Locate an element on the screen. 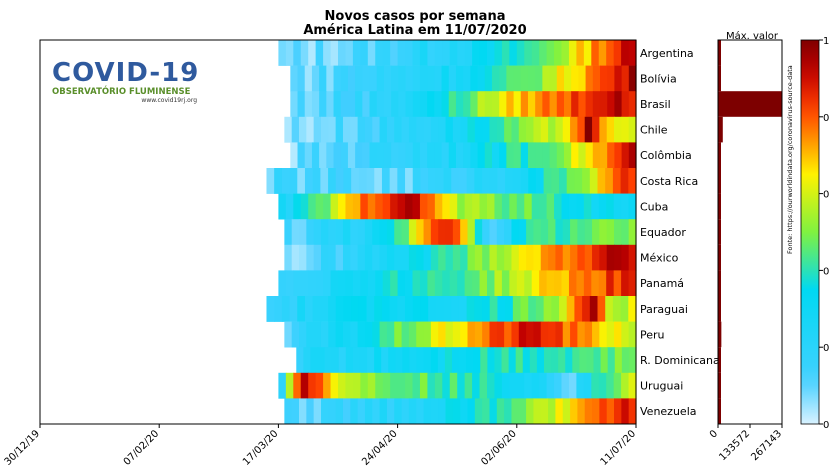 This screenshot has width=830, height=468. country-label: R. Dominicana is located at coordinates (680, 360).